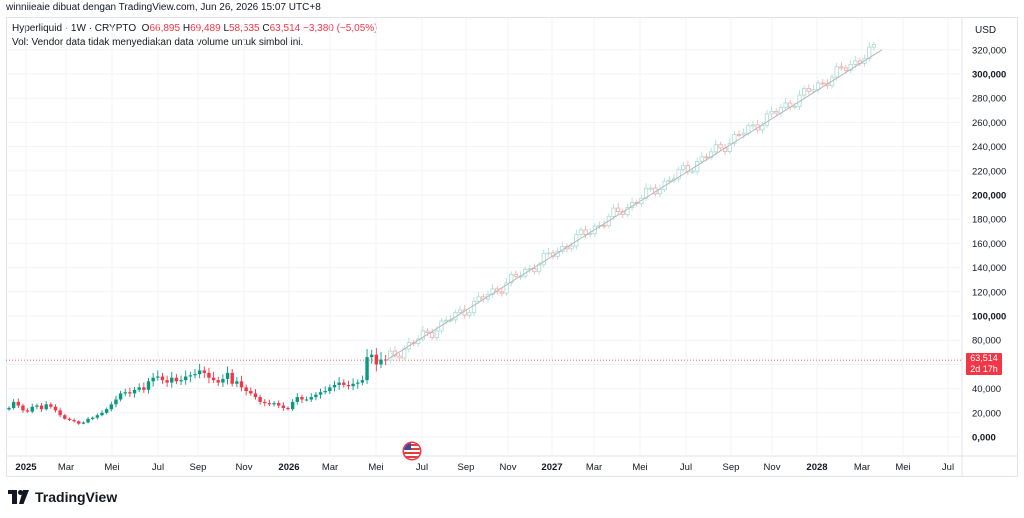  Describe the element at coordinates (26, 467) in the screenshot. I see `x-tick-label: 2025` at that location.